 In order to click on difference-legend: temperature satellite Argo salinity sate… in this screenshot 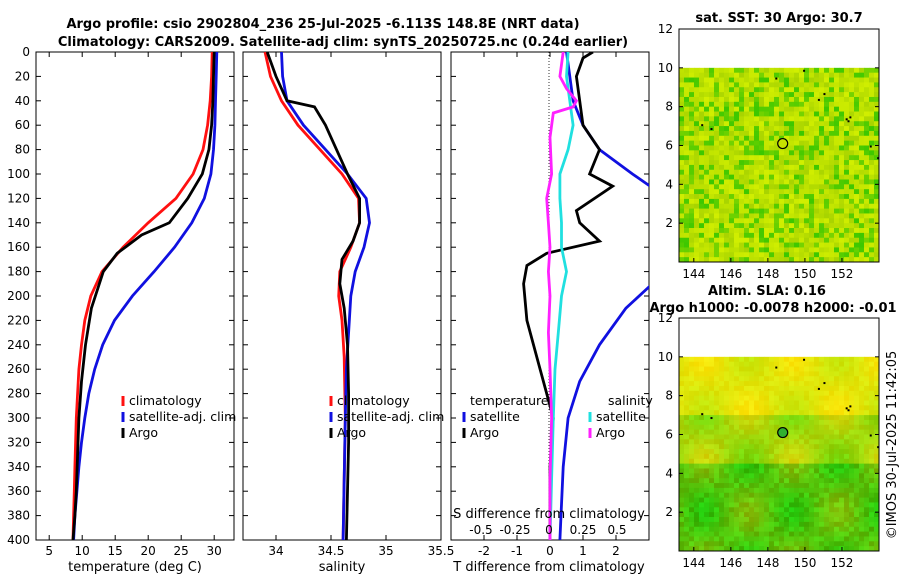, I will do `click(557, 416)`.